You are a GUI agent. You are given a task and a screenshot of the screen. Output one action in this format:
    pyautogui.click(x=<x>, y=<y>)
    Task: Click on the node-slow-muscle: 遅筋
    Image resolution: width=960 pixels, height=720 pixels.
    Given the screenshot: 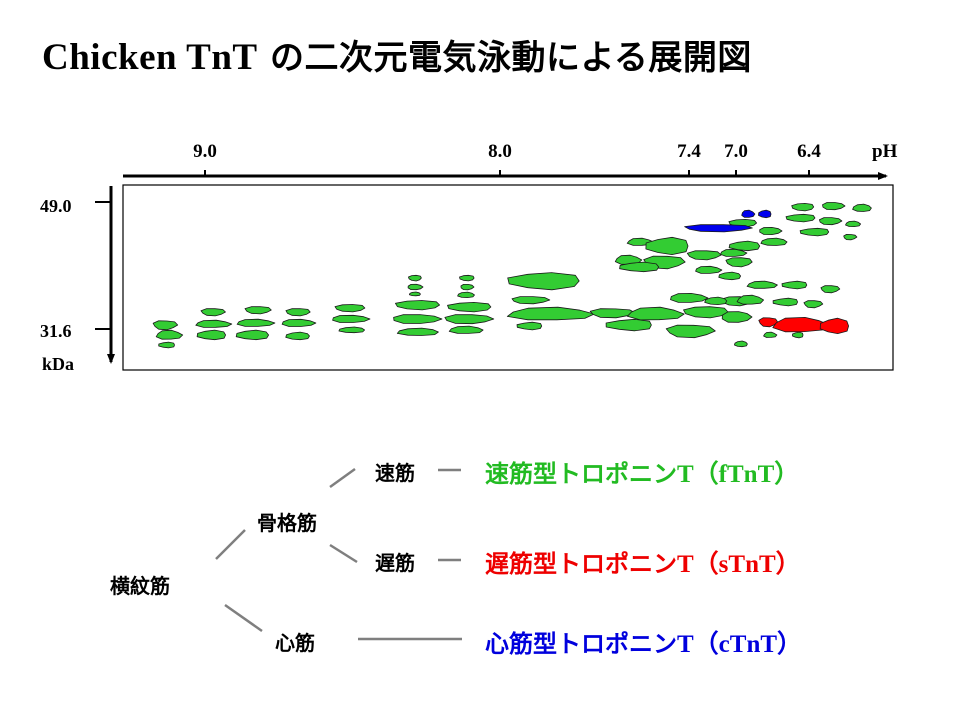 What is the action you would take?
    pyautogui.click(x=395, y=563)
    